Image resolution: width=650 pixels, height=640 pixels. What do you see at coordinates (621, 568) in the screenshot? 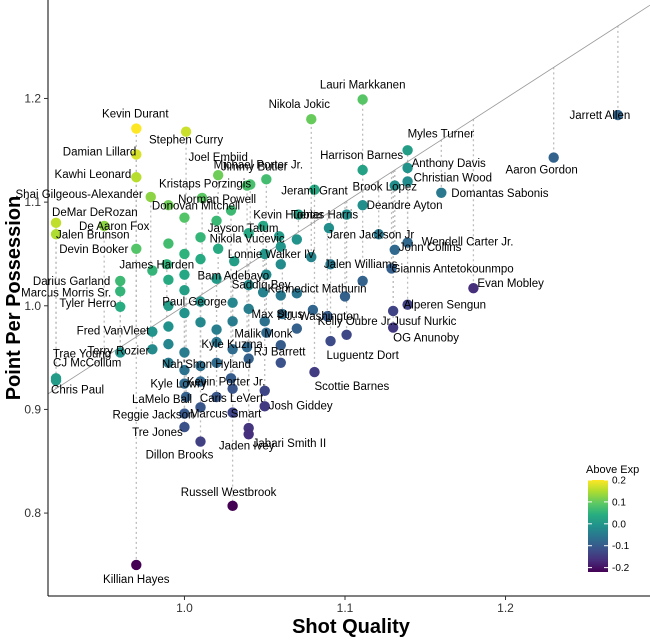
I see `legend-tick-label: -0.2` at bounding box center [621, 568].